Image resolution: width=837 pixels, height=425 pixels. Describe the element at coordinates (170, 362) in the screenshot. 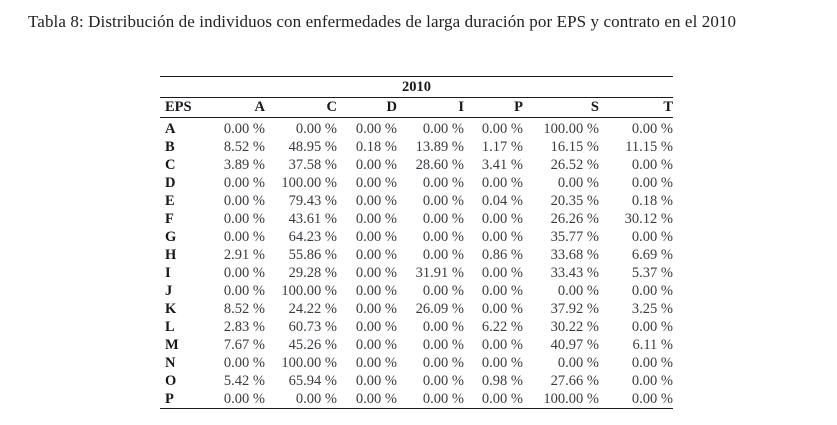

I see `row-label-n: N` at that location.